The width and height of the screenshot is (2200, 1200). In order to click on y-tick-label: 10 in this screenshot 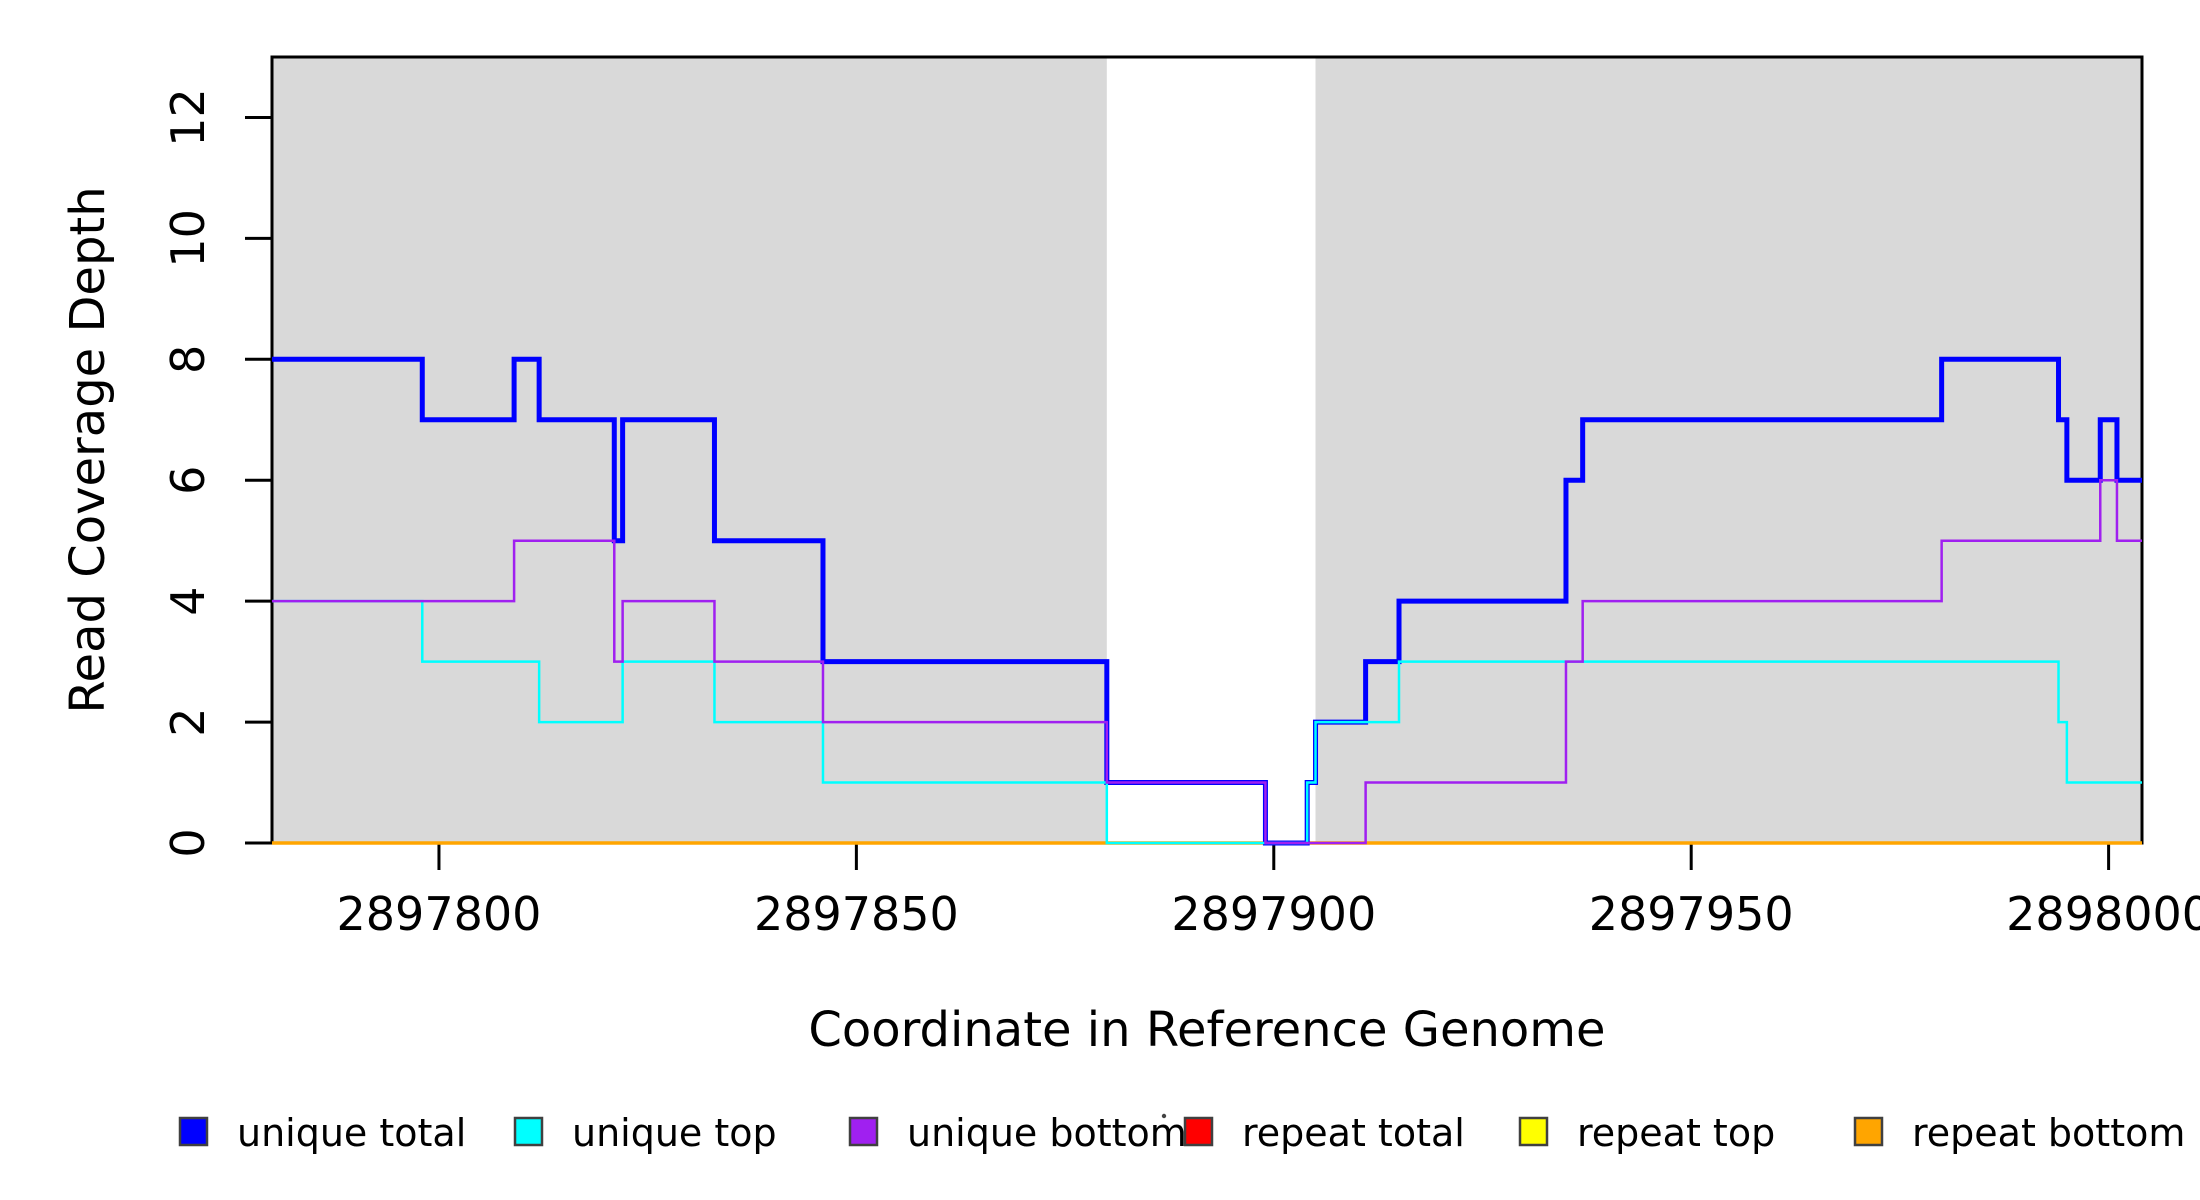, I will do `click(188, 238)`.